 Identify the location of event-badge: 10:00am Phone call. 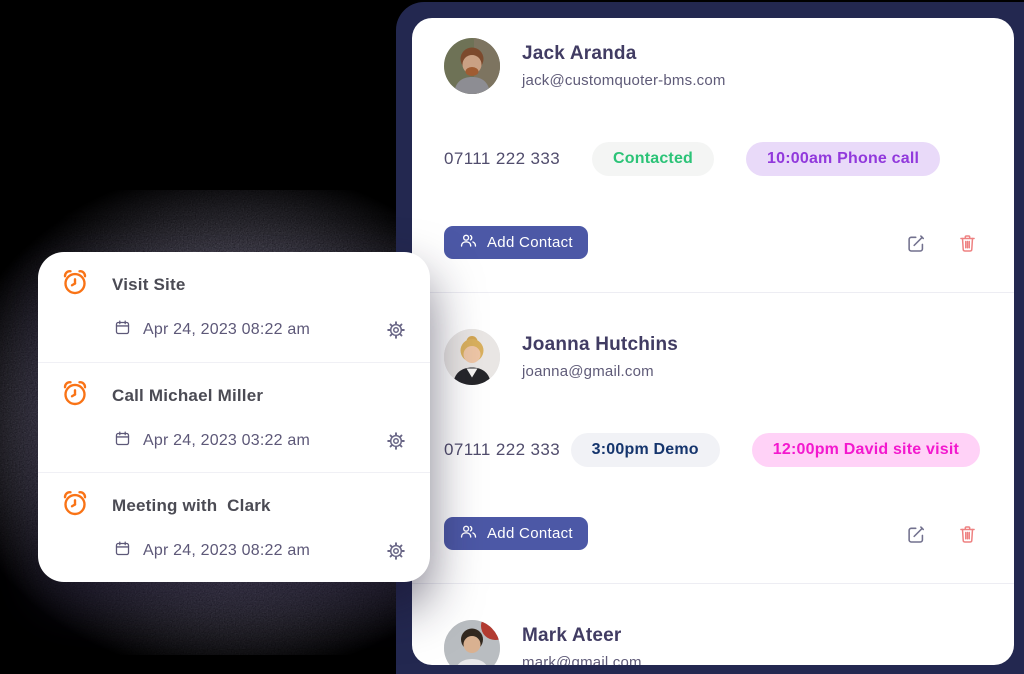
(843, 159).